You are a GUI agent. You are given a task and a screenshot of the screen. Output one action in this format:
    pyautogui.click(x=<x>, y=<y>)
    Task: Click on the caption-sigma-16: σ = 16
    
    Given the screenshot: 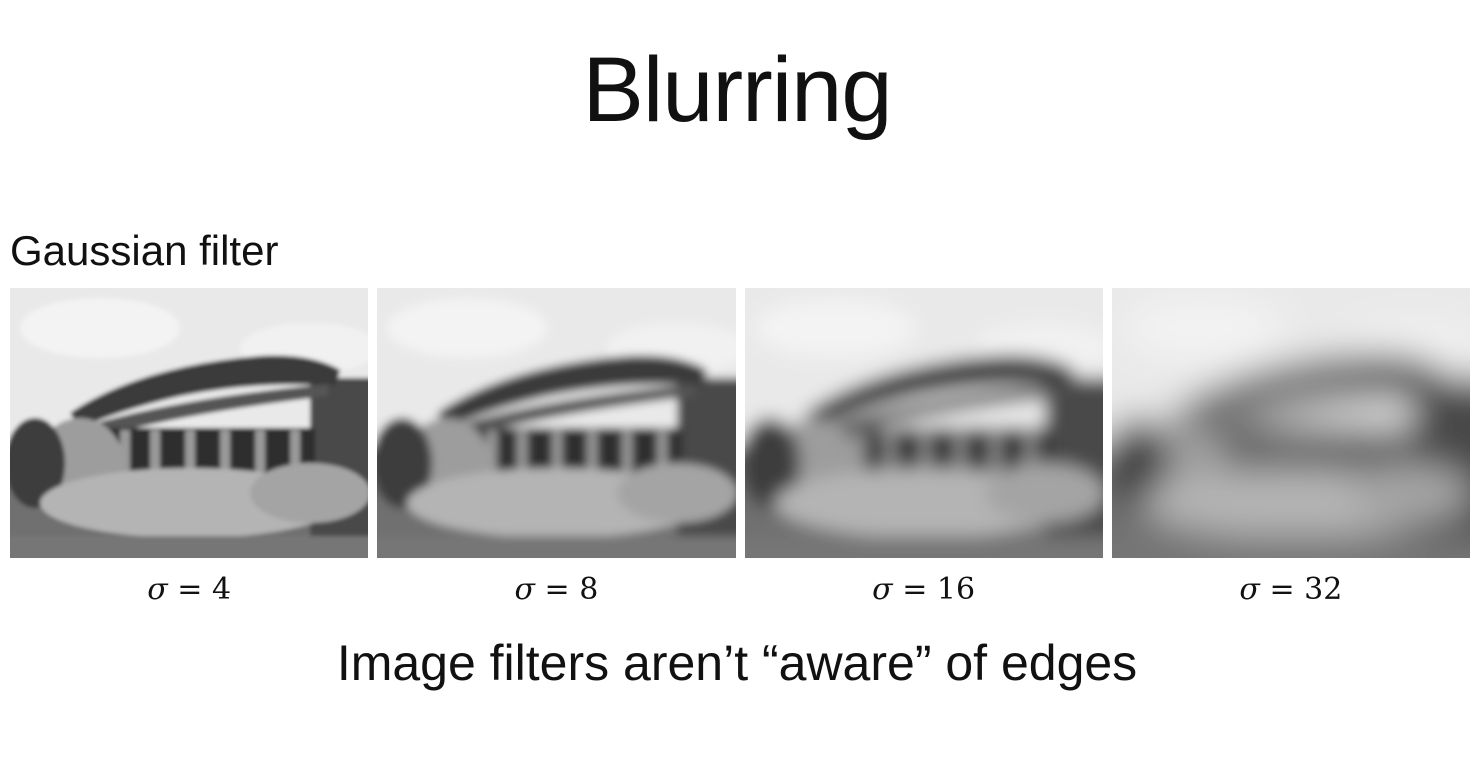 What is the action you would take?
    pyautogui.click(x=924, y=589)
    